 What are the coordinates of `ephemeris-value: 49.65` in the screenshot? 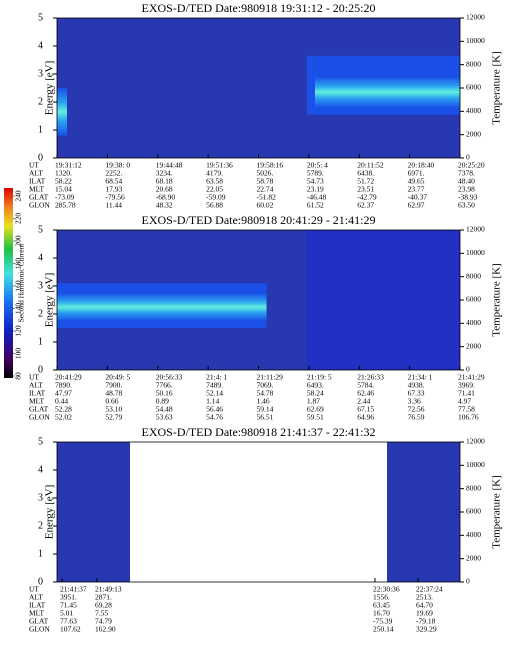 It's located at (416, 181).